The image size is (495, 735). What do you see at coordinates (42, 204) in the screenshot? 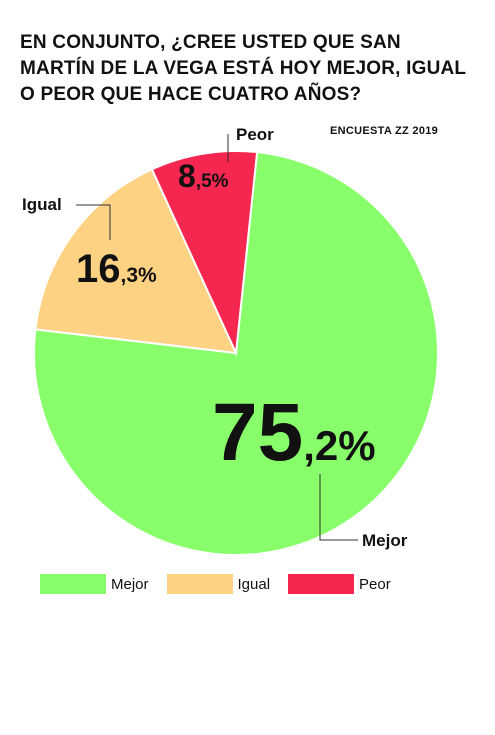
I see `category-label-igual: Igual` at bounding box center [42, 204].